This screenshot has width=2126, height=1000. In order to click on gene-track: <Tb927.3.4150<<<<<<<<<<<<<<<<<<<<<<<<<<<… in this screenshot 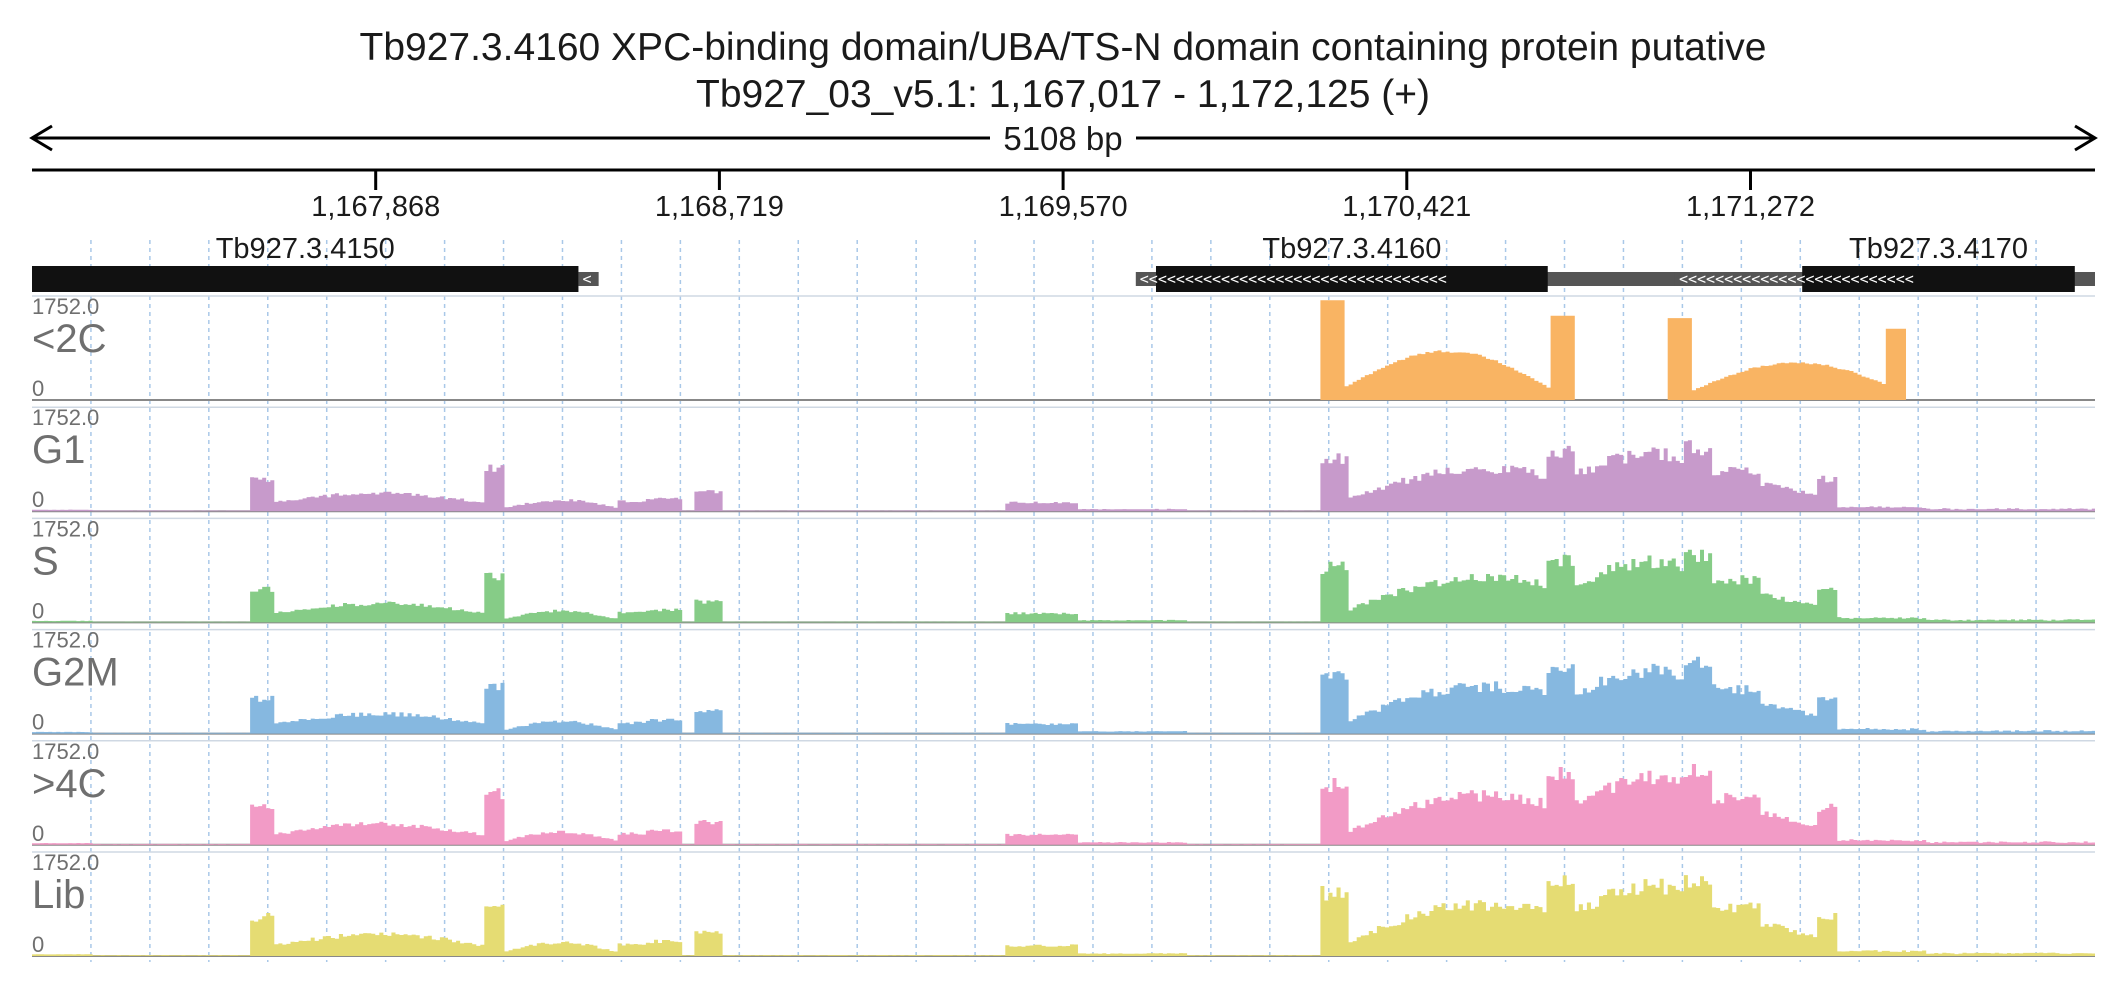, I will do `click(1063, 262)`.